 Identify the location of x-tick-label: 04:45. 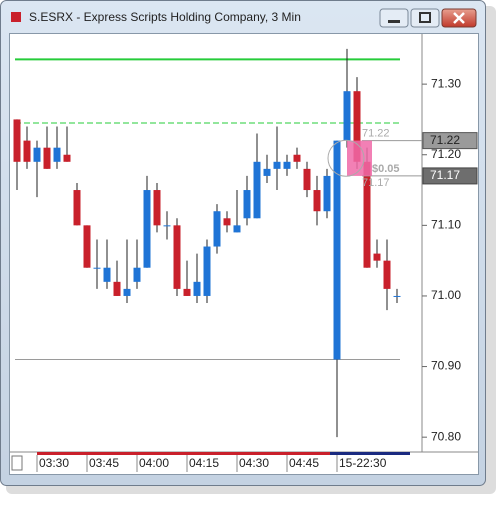
(304, 463).